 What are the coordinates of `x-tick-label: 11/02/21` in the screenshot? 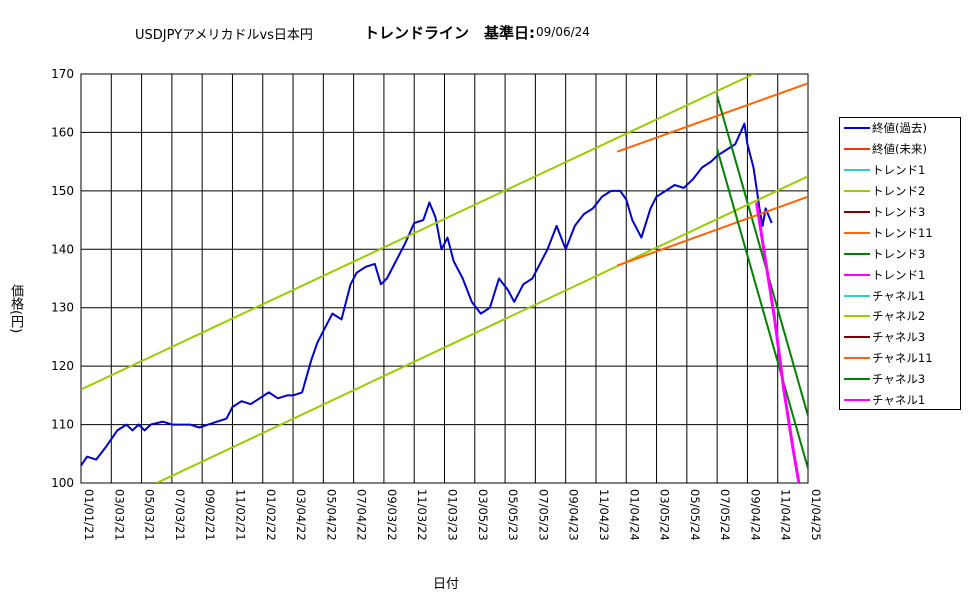 It's located at (240, 515).